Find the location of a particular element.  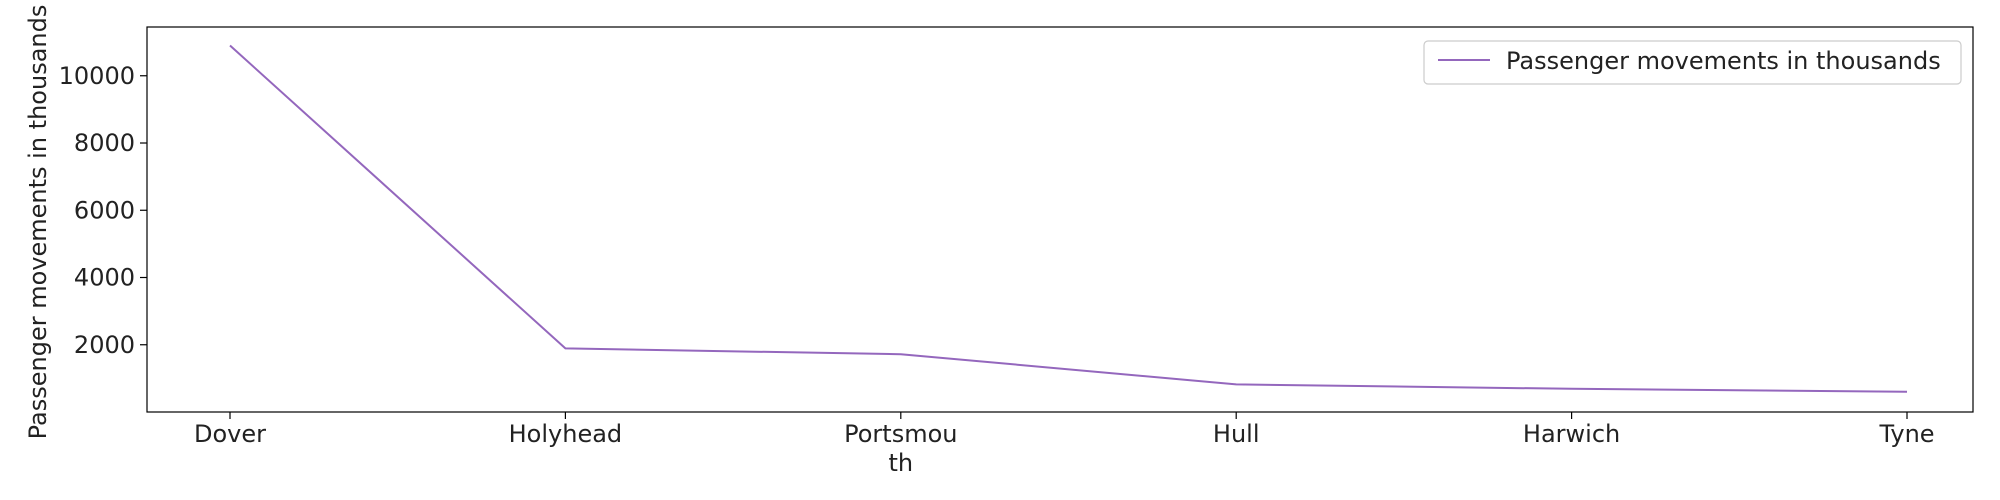

y-tick-label: 4000 is located at coordinates (104, 278).